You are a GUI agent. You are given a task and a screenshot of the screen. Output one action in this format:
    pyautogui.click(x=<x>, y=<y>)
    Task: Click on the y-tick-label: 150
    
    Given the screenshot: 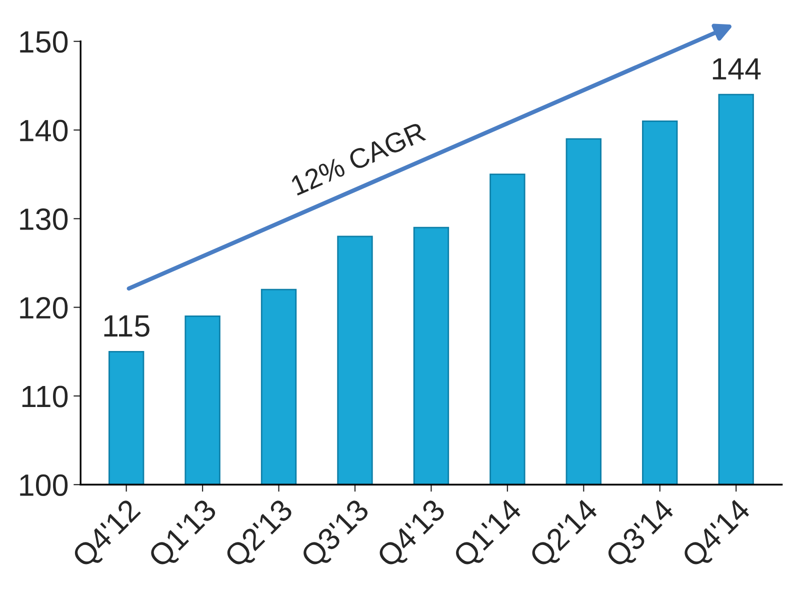 What is the action you would take?
    pyautogui.click(x=44, y=42)
    